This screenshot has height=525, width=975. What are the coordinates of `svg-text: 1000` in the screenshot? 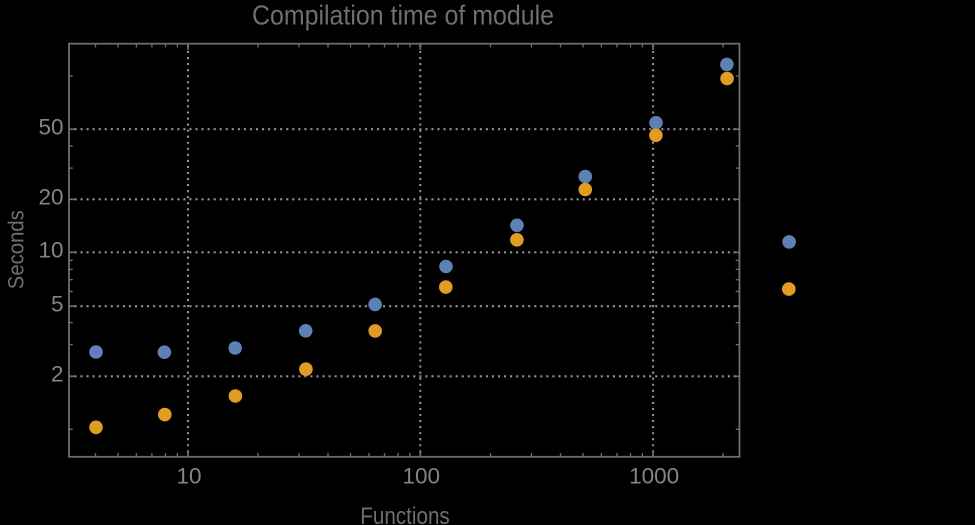 It's located at (654, 476).